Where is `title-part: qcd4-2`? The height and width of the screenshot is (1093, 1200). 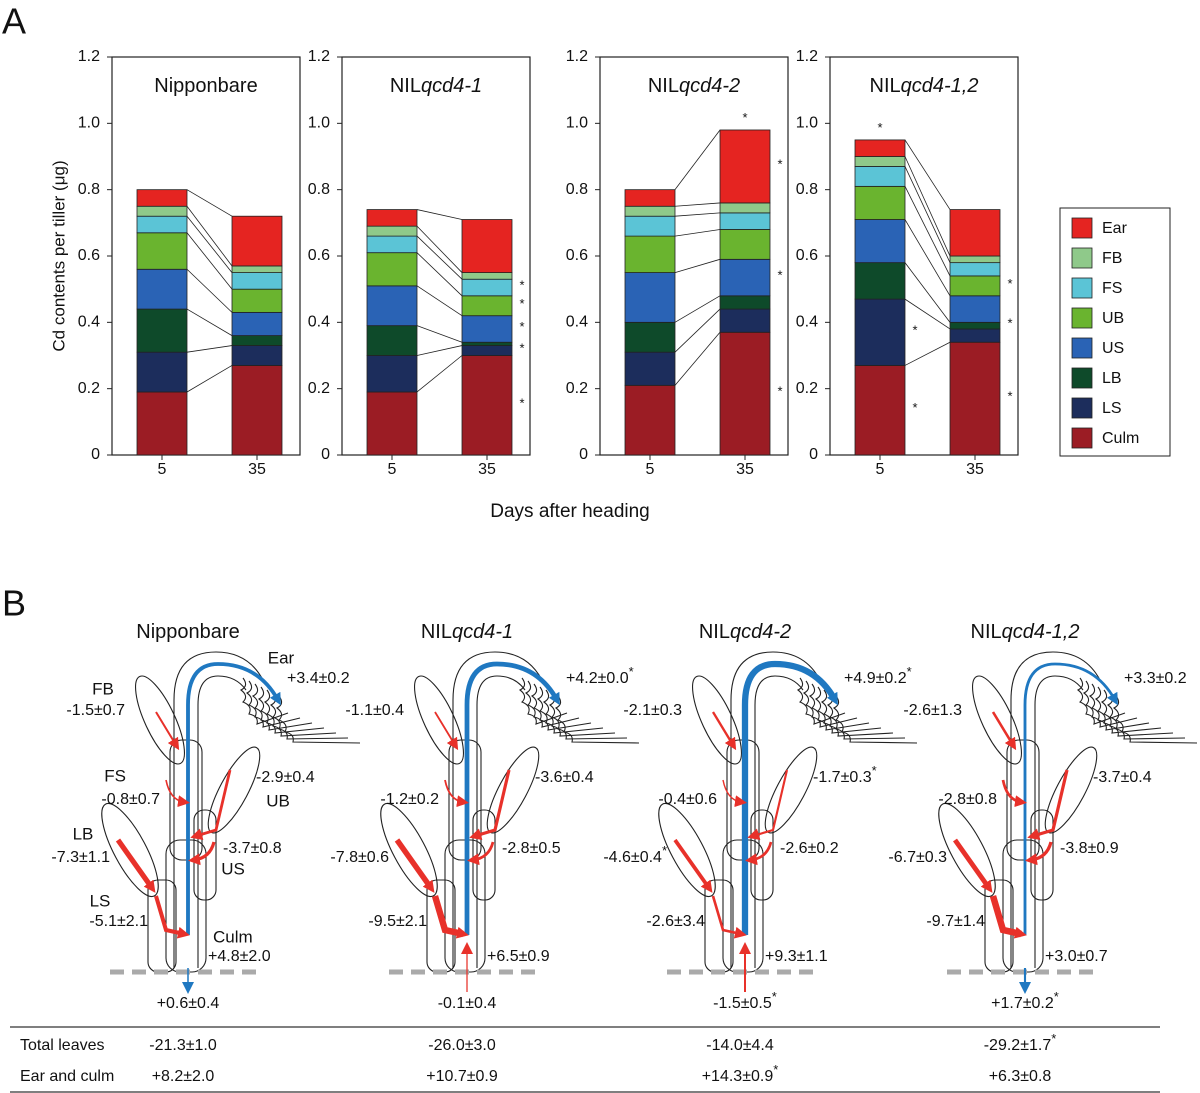 title-part: qcd4-2 is located at coordinates (760, 632).